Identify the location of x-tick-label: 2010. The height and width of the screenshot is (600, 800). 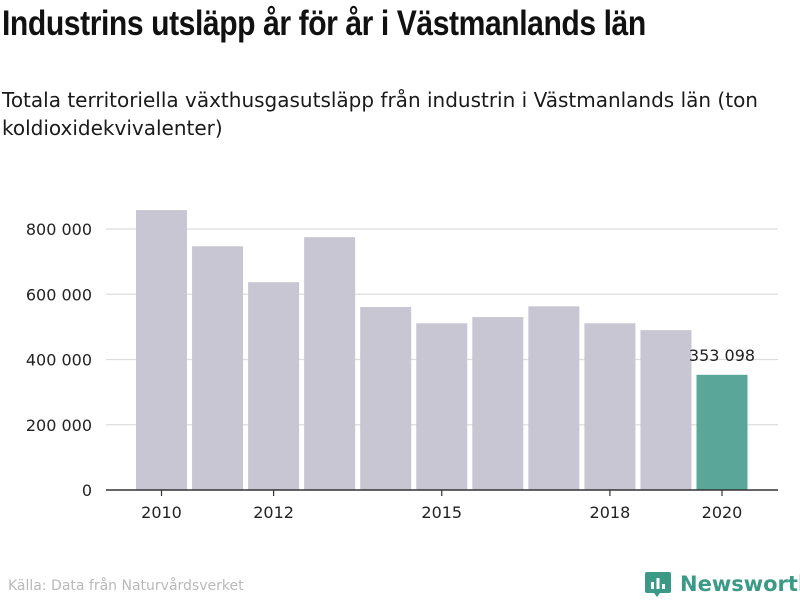
(161, 512).